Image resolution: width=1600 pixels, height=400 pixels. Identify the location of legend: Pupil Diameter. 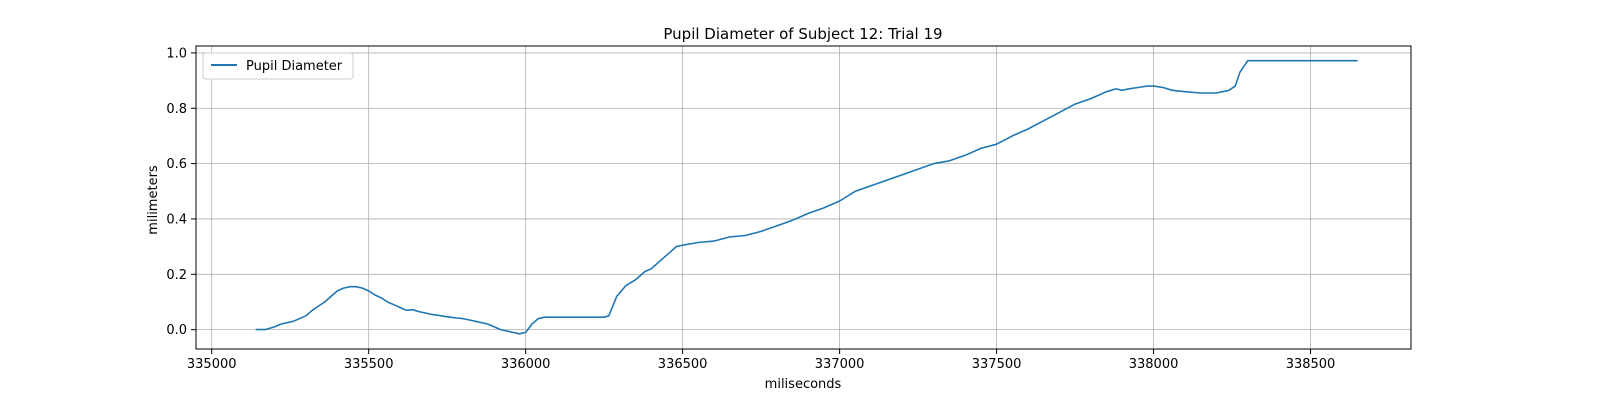
(278, 66).